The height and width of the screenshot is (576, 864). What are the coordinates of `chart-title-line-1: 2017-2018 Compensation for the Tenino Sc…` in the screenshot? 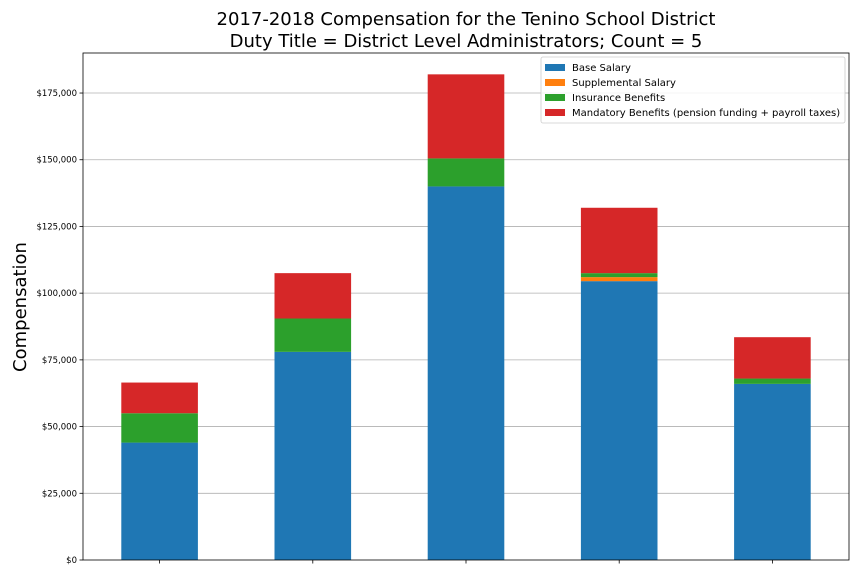 It's located at (466, 19).